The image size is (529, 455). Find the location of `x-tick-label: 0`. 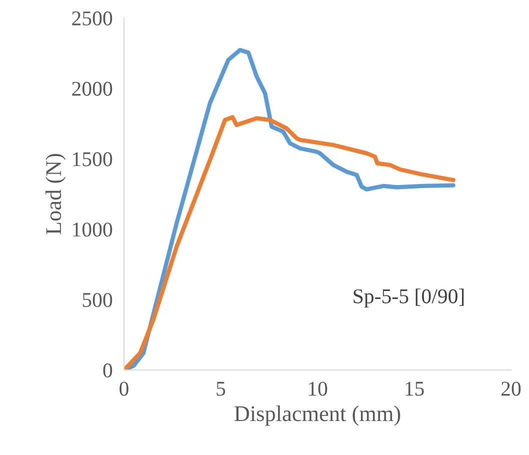

x-tick-label: 0 is located at coordinates (124, 389).